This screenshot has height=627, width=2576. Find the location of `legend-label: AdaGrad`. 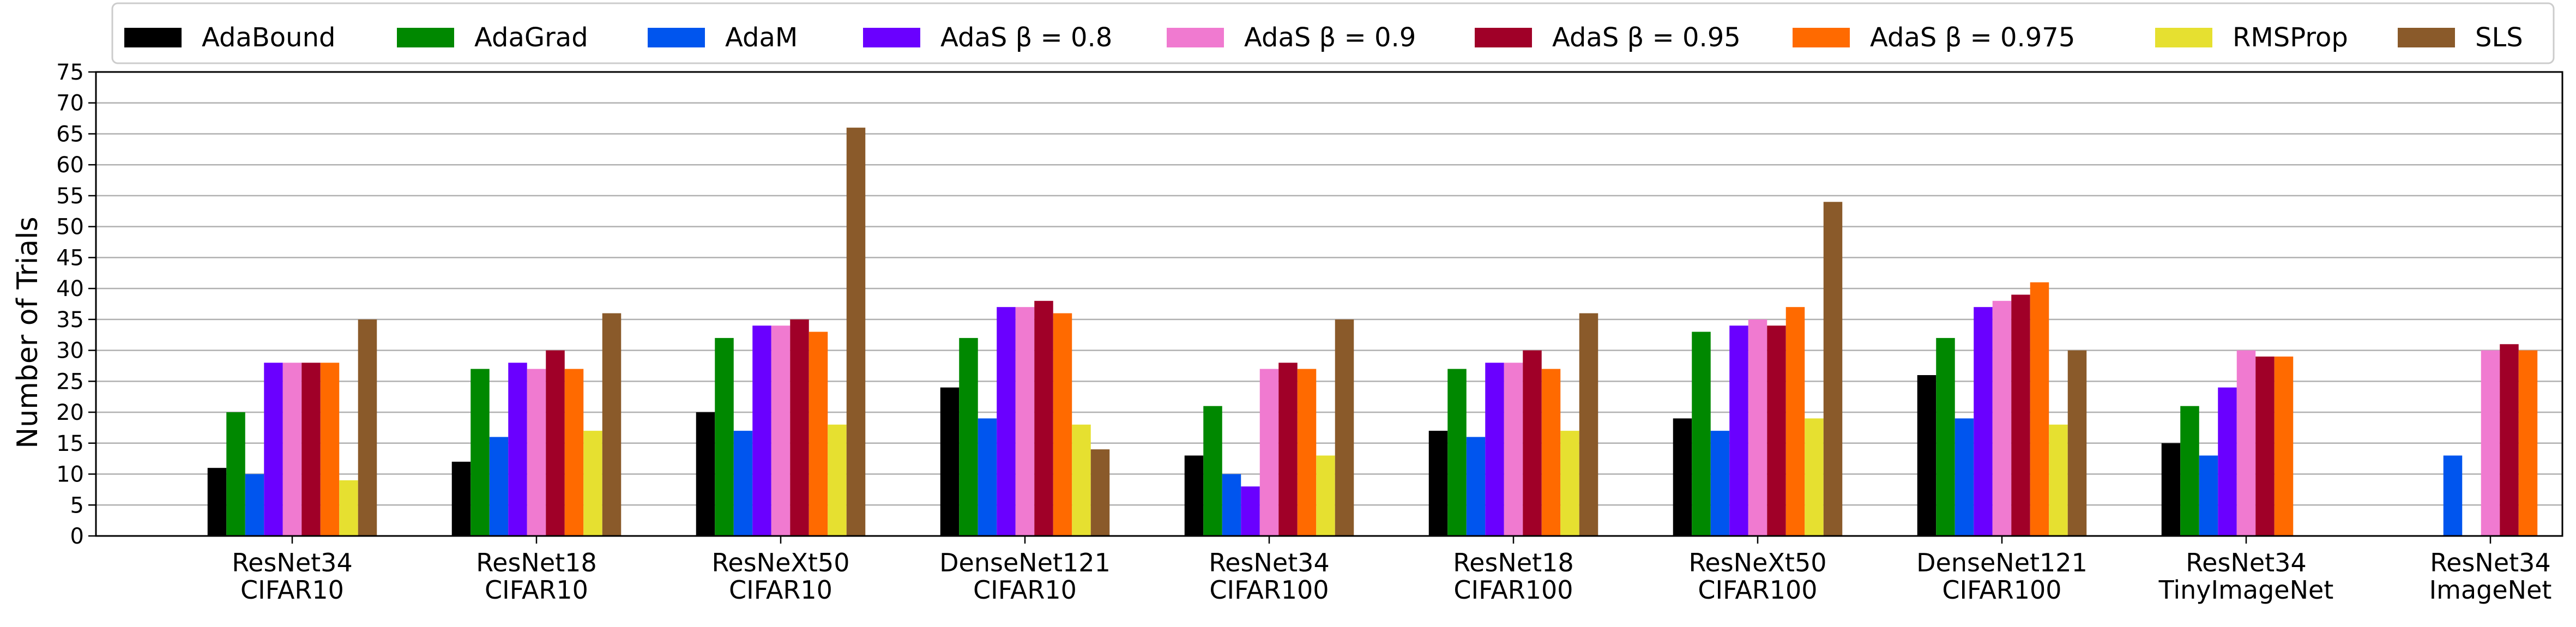

legend-label: AdaGrad is located at coordinates (531, 37).